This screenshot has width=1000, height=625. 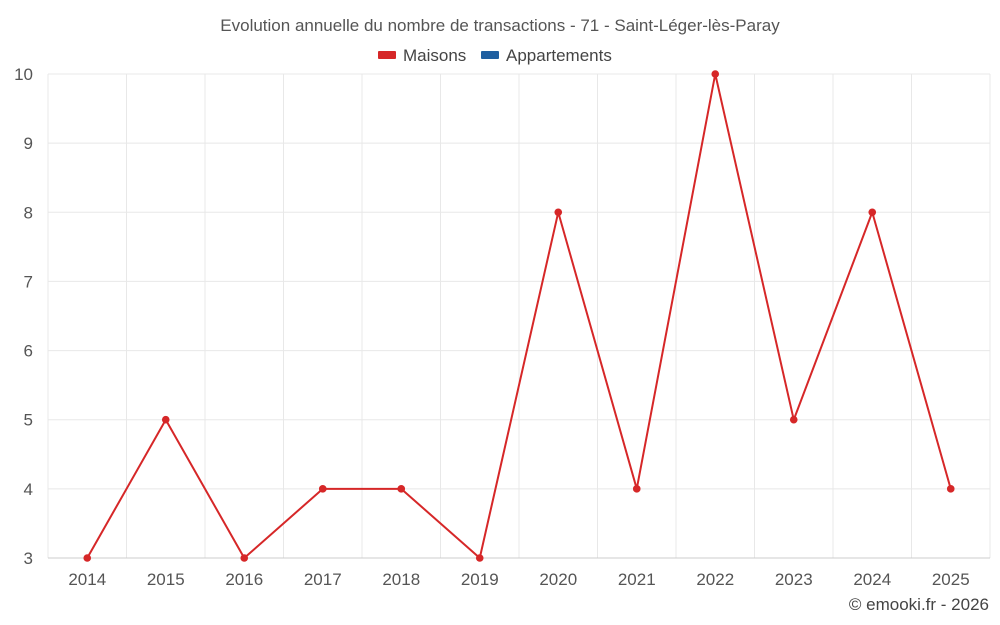 What do you see at coordinates (28, 558) in the screenshot?
I see `y-tick-label: 3` at bounding box center [28, 558].